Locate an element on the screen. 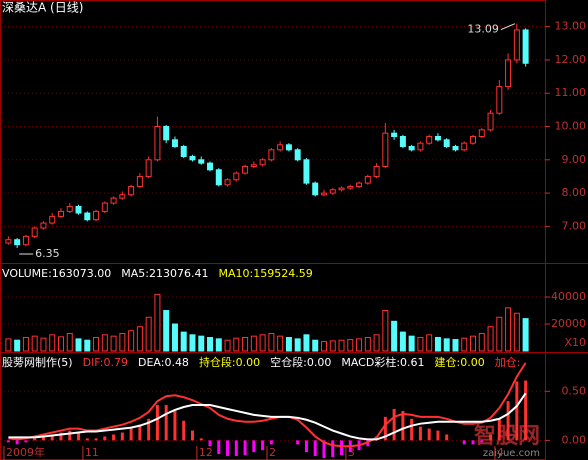  y-tick-label: 0.50 is located at coordinates (574, 390).